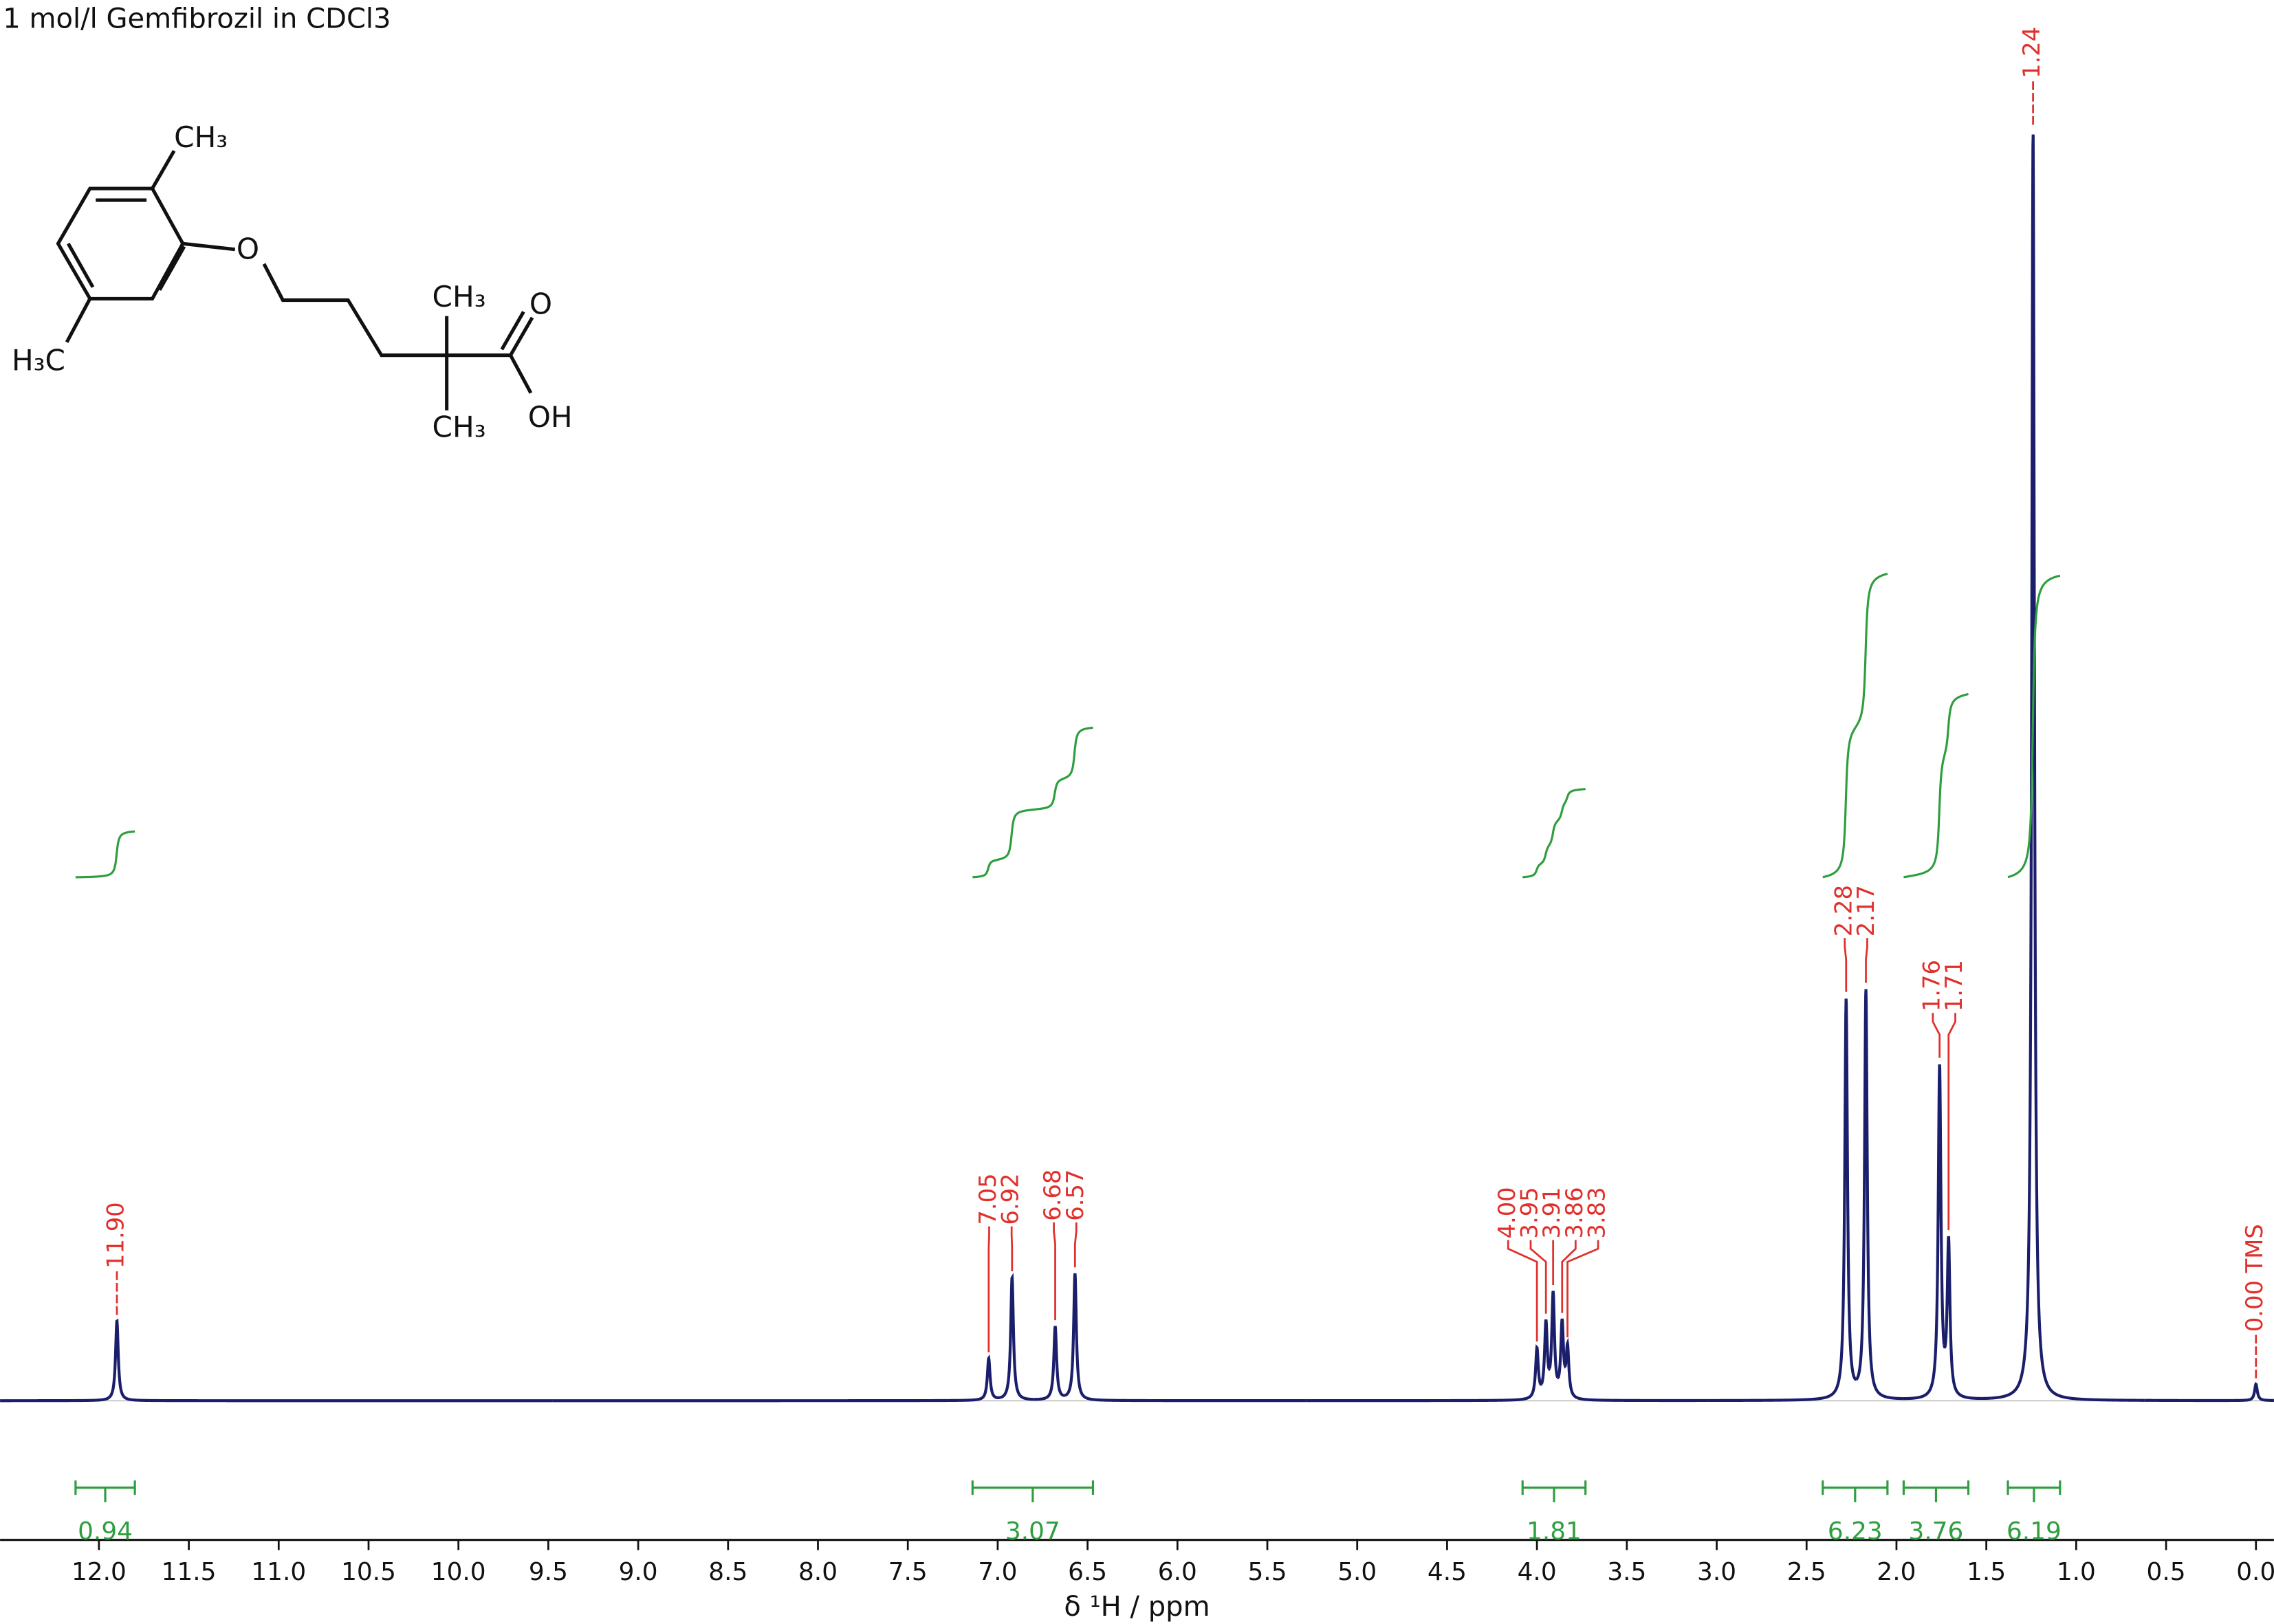 The image size is (2274, 1624). I want to click on atom-label: H₃C, so click(38, 360).